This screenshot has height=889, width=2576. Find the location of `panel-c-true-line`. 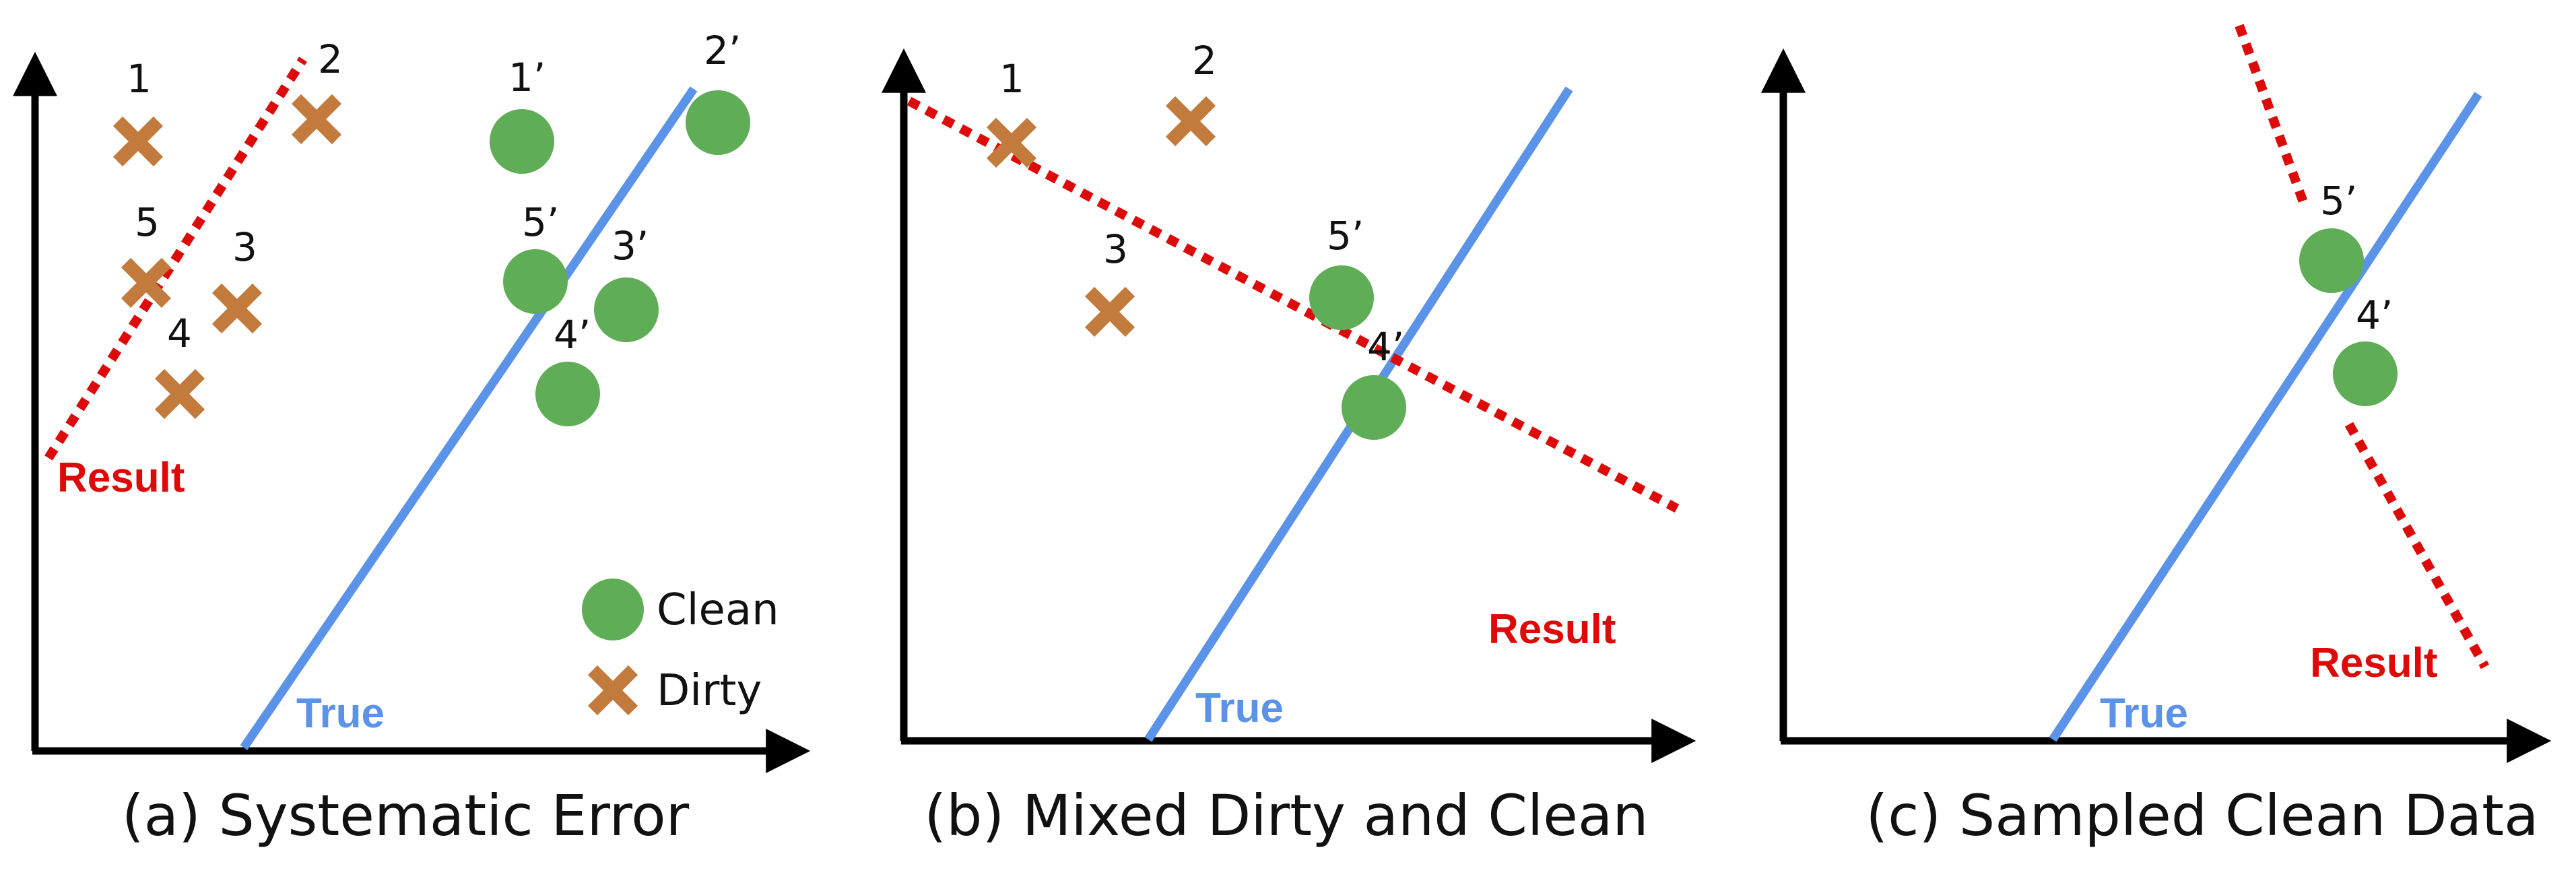

panel-c-true-line is located at coordinates (2265, 417).